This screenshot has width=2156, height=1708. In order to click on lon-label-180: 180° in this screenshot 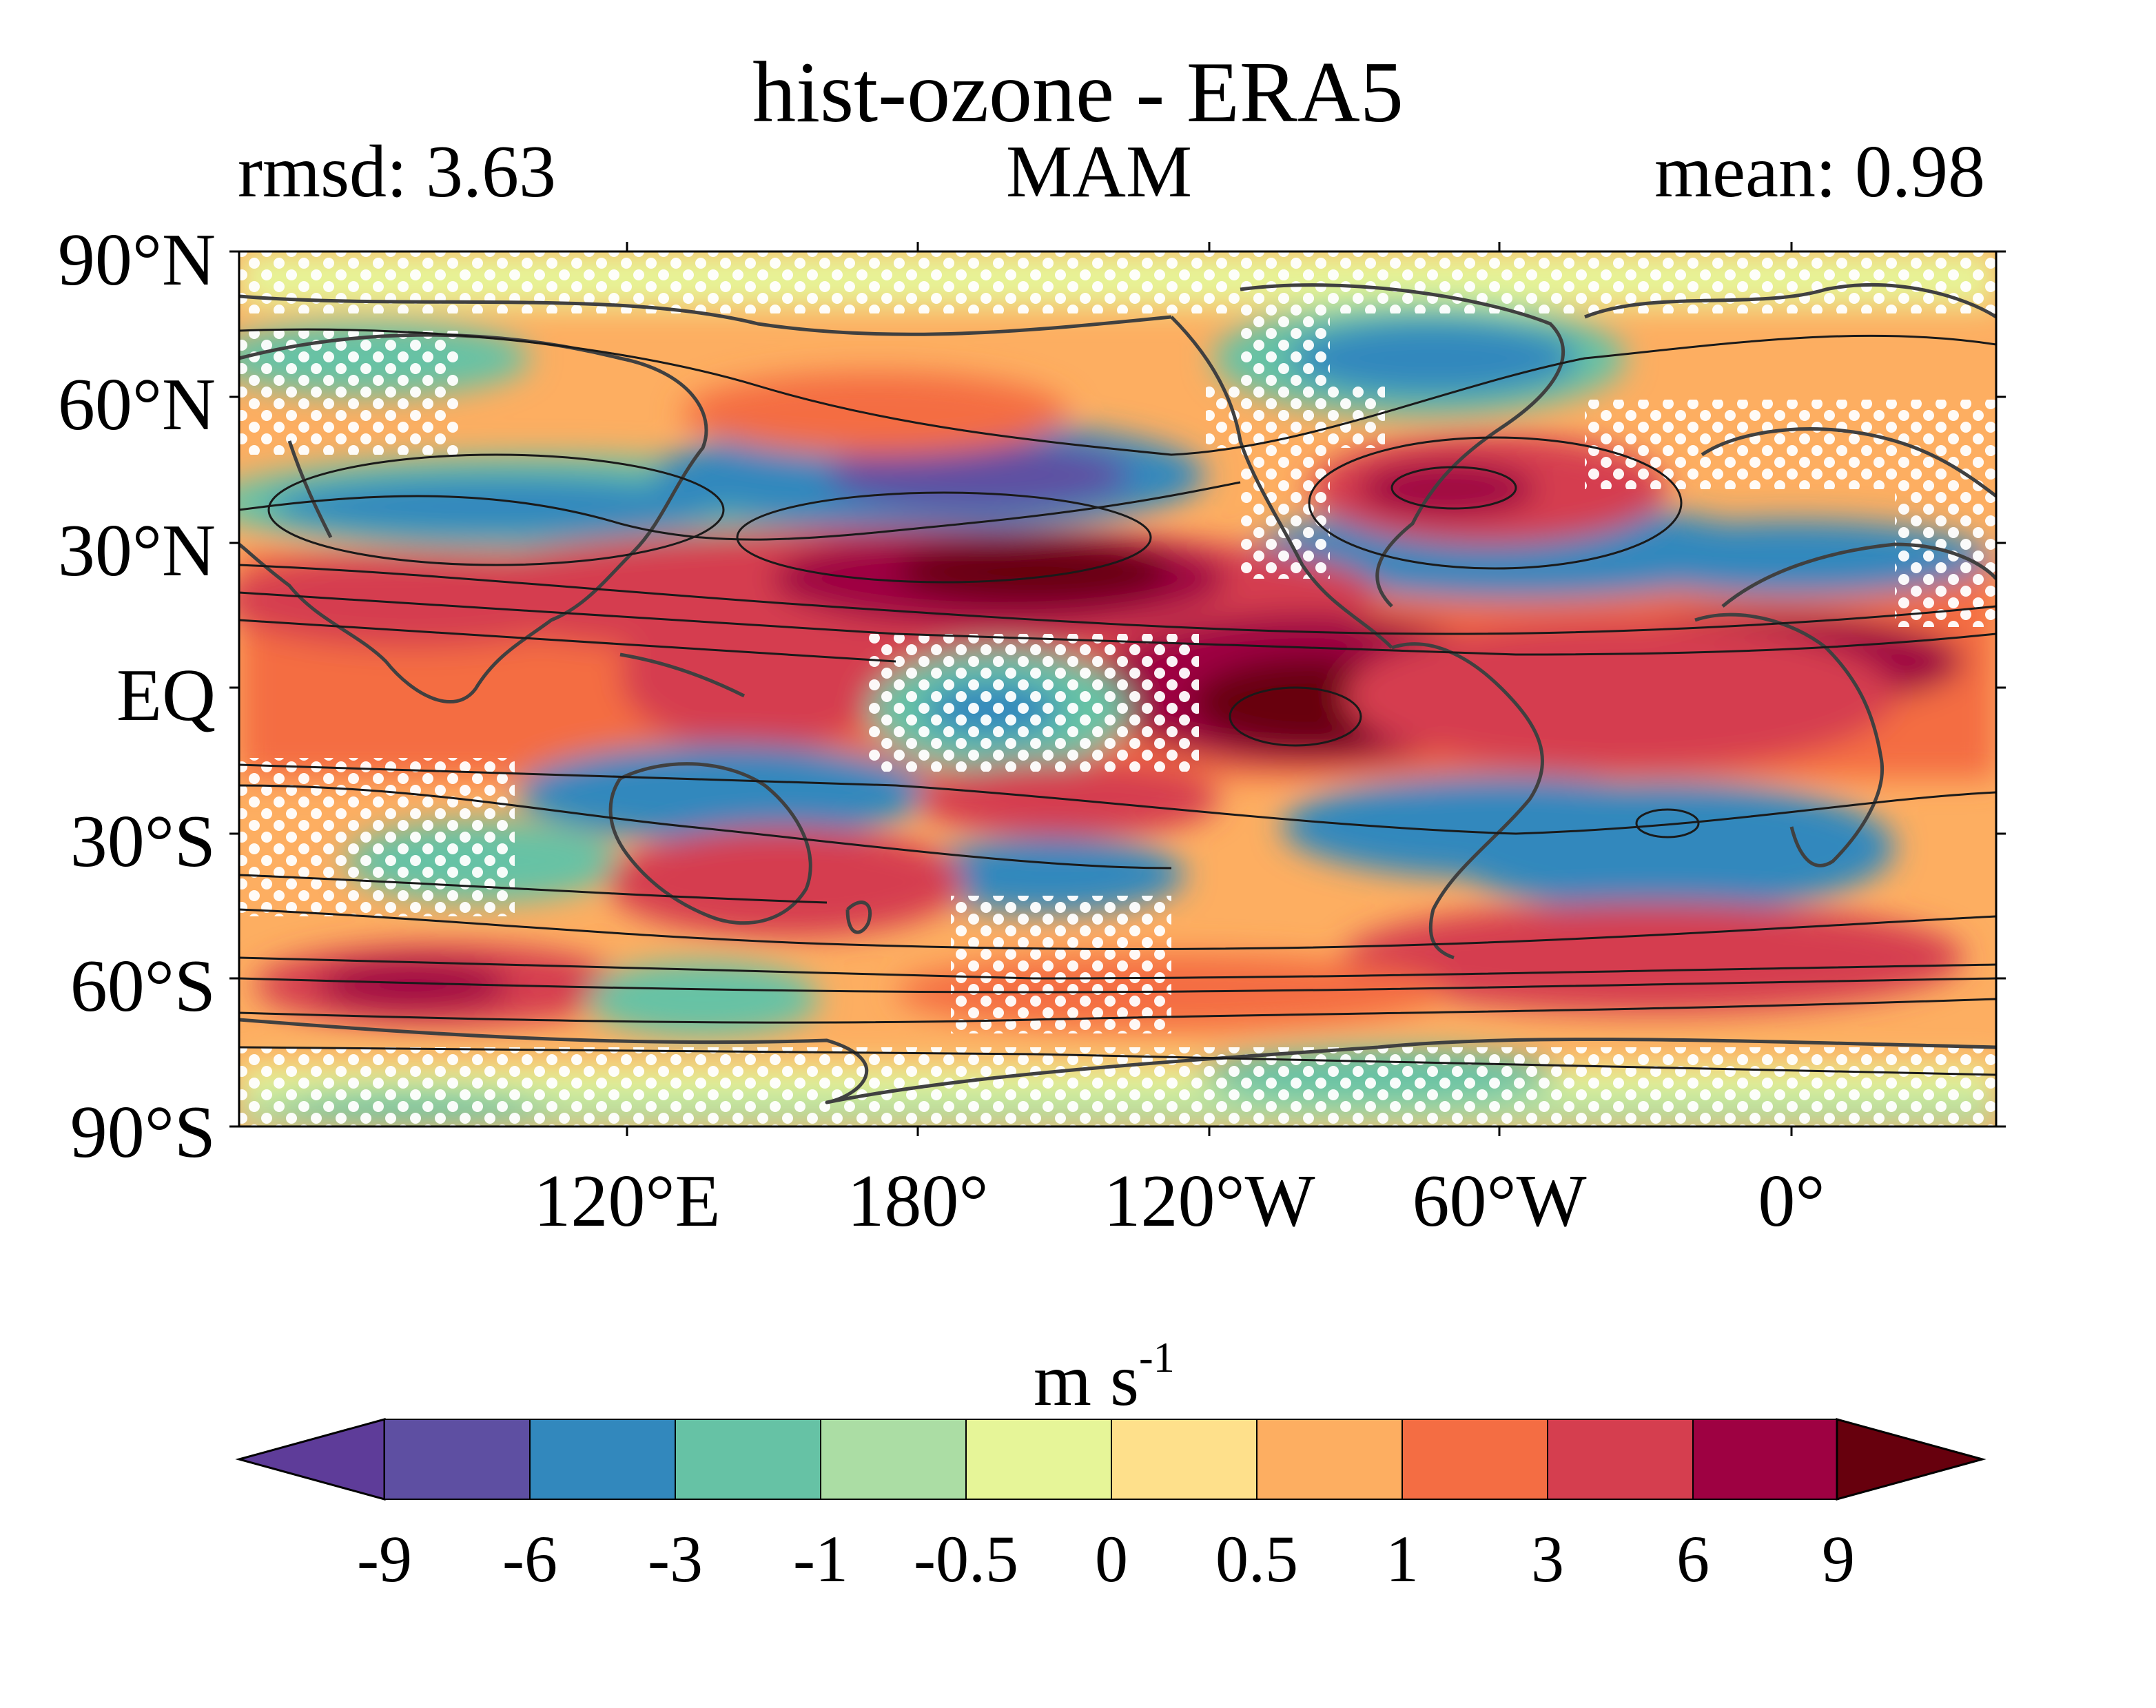, I will do `click(918, 1201)`.